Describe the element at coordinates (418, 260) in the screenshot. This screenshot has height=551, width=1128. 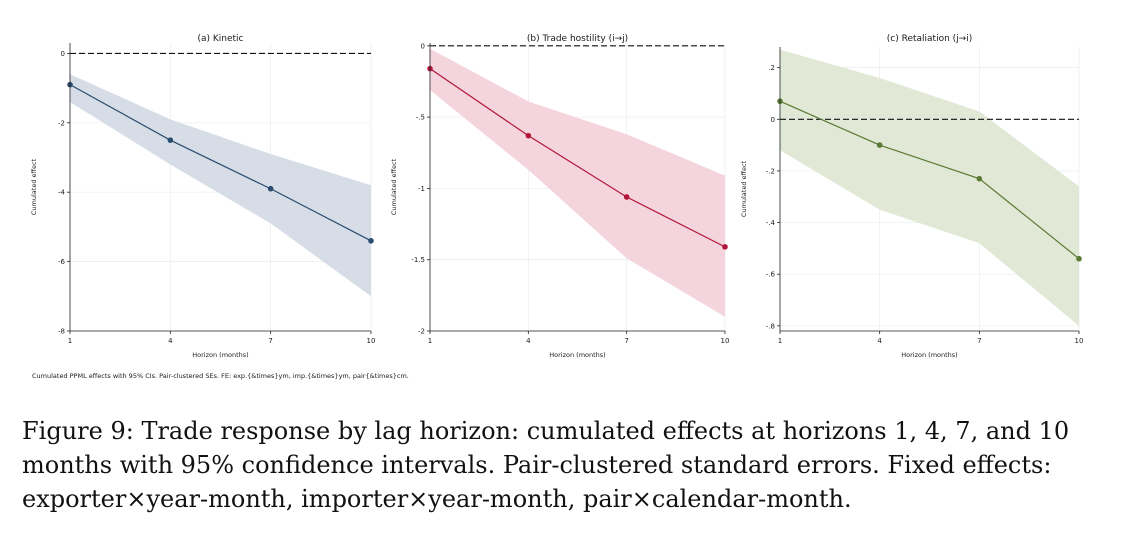
I see `y-tick-label: -1.5` at that location.